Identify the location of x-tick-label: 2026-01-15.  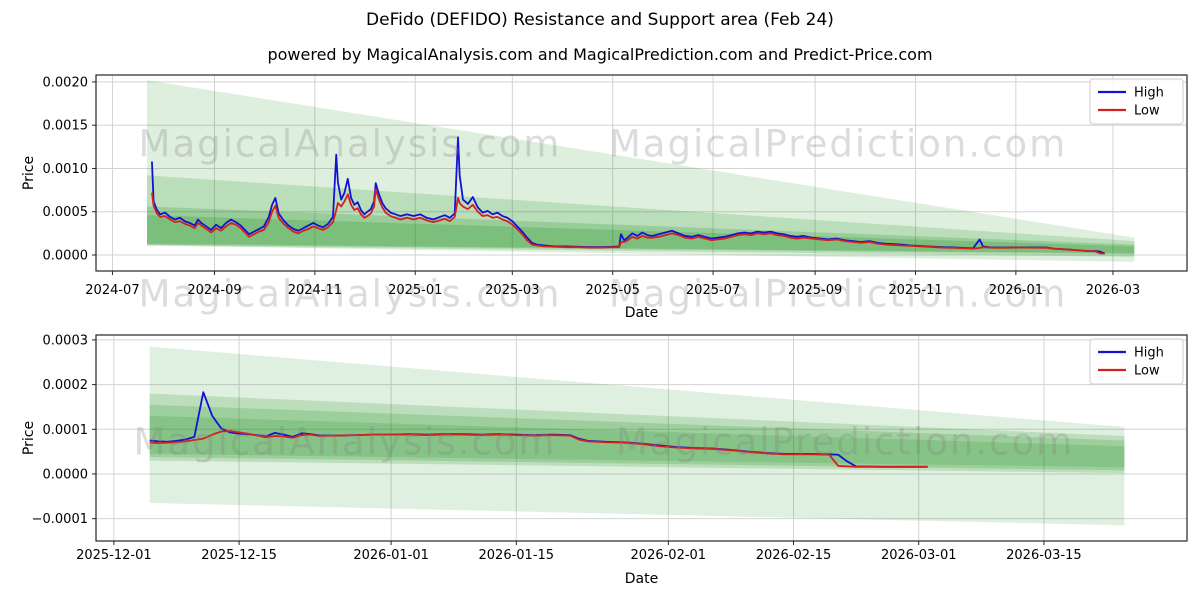
(517, 555).